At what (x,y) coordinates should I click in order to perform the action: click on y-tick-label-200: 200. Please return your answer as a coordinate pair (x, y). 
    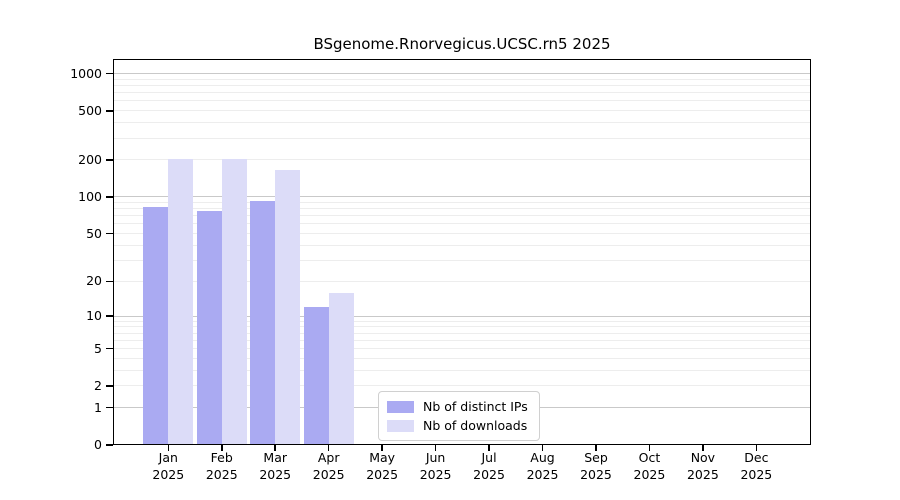
    Looking at the image, I should click on (90, 159).